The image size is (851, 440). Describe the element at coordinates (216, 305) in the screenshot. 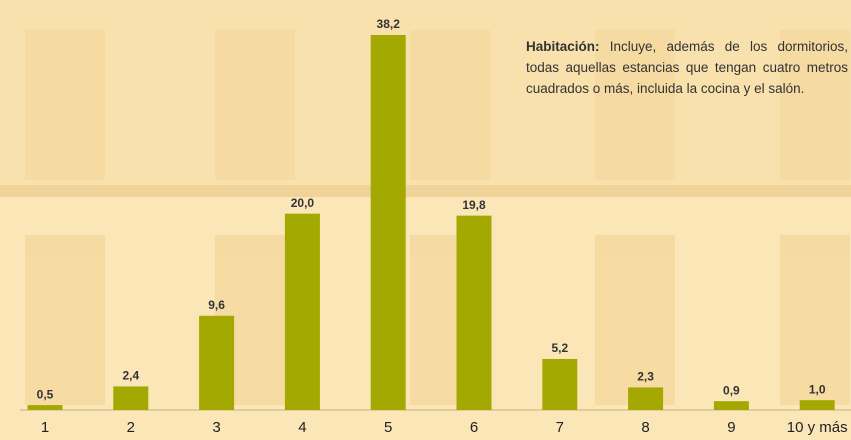

I see `value-label: 9,6` at that location.